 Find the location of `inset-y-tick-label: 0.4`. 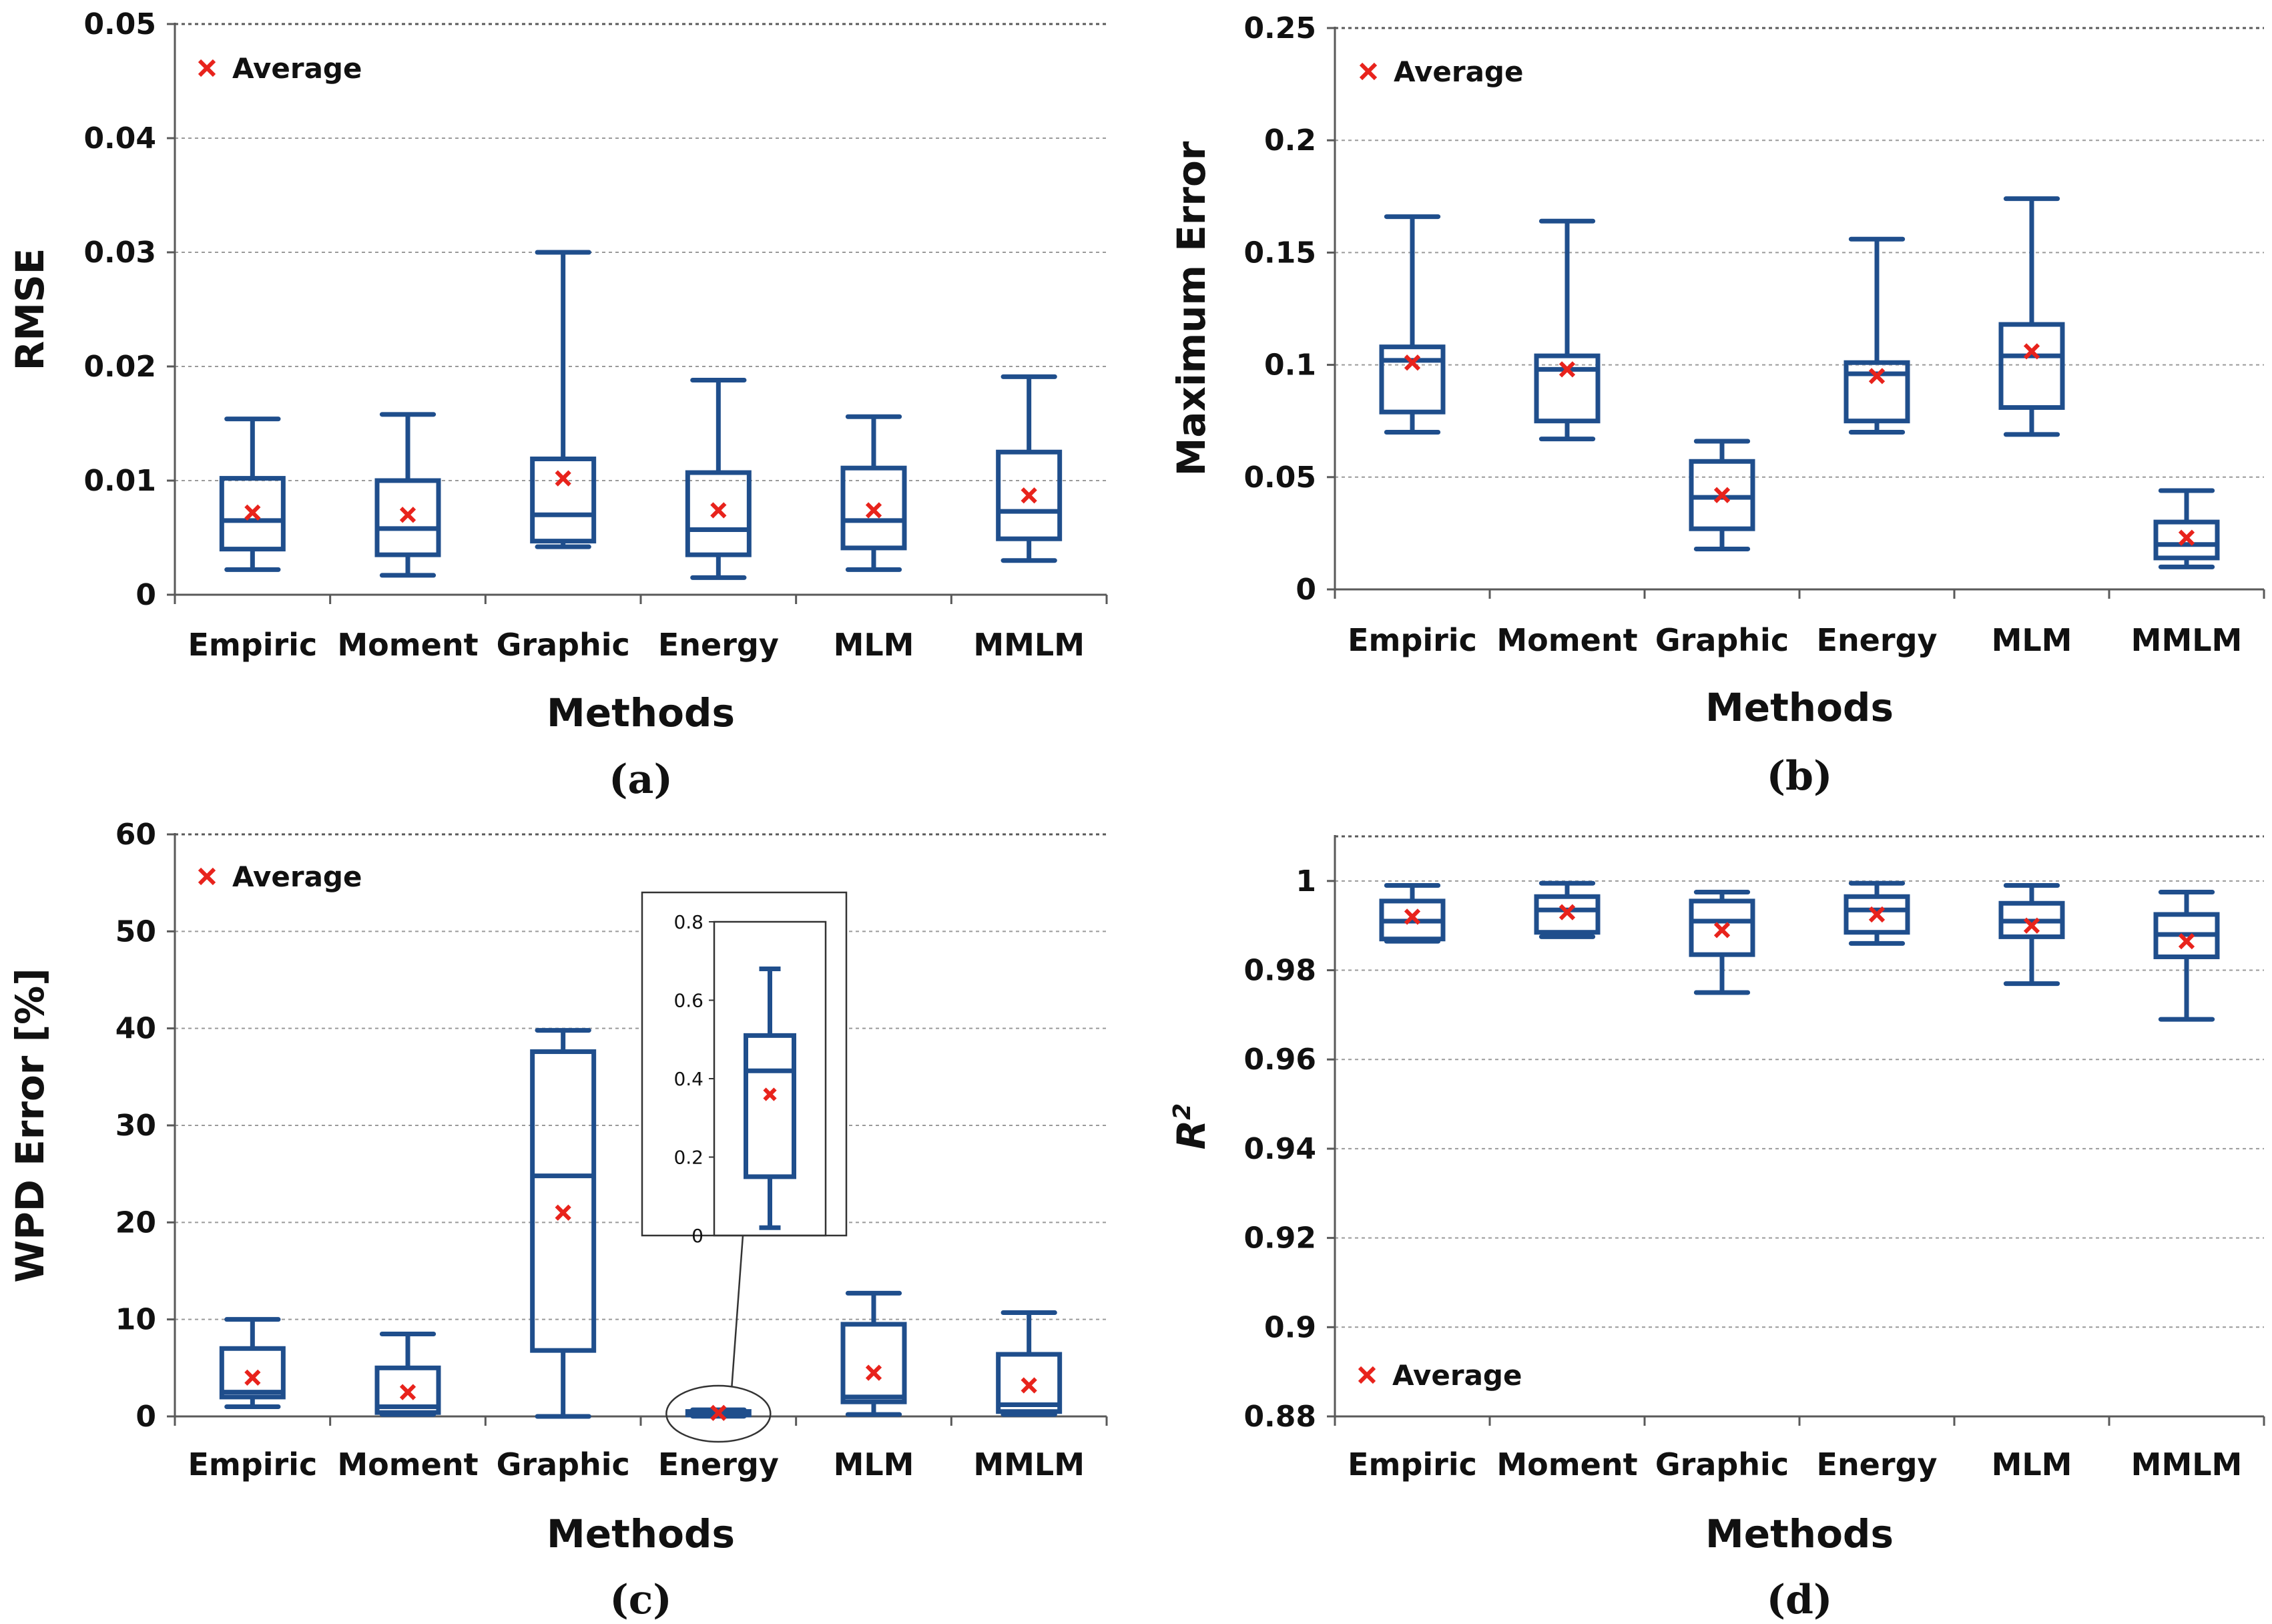

inset-y-tick-label: 0.4 is located at coordinates (688, 1079).